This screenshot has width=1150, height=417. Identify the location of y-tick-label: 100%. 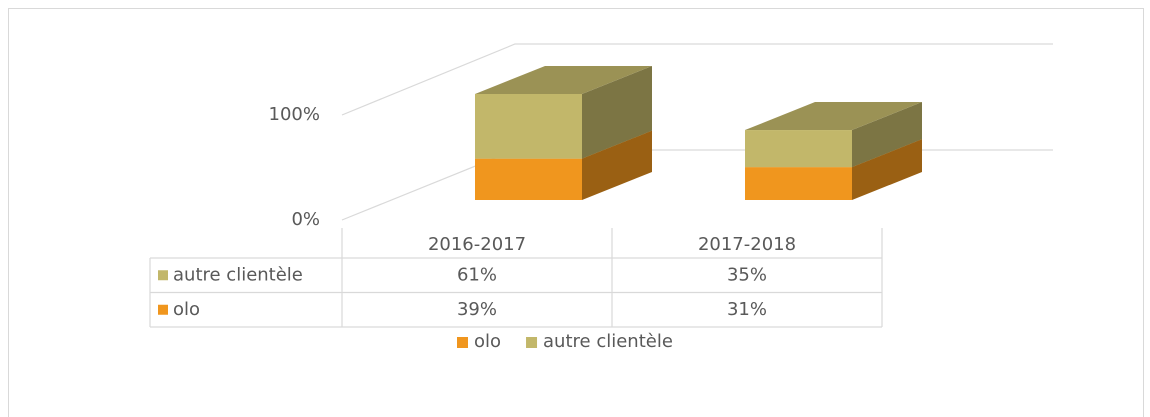
(294, 114).